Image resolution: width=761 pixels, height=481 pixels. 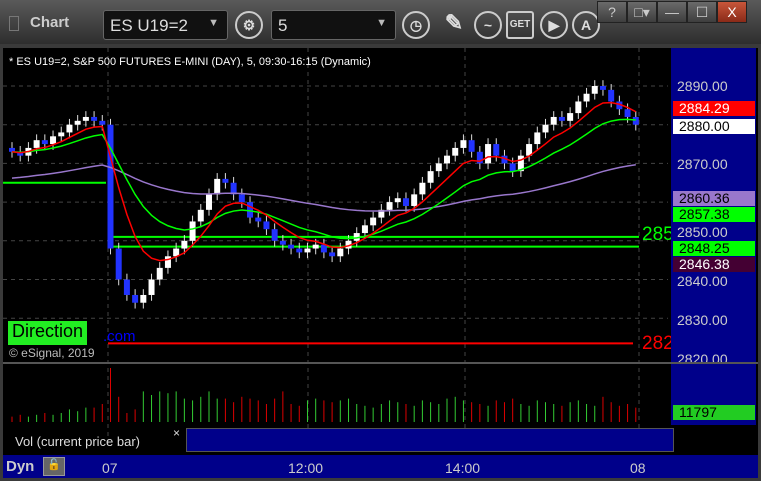 I want to click on help-button: ?, so click(x=612, y=12).